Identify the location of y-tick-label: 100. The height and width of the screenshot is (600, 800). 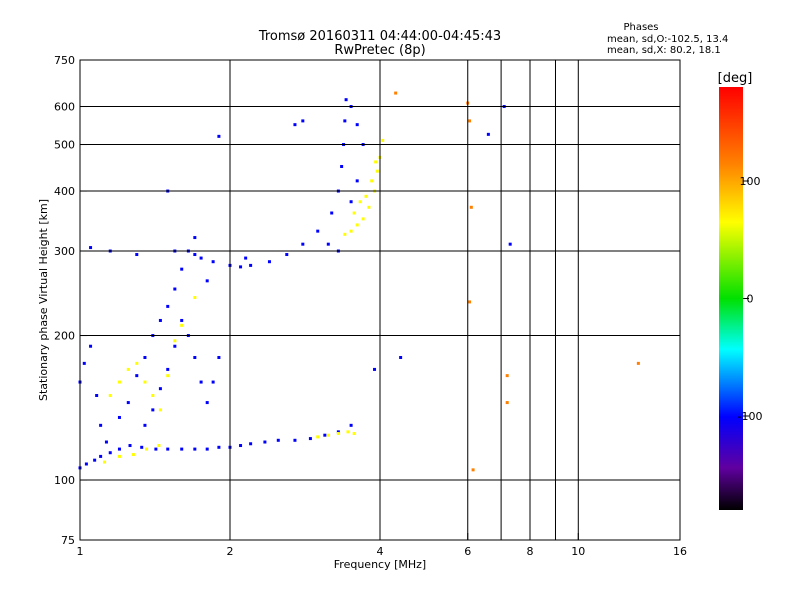
(64, 480).